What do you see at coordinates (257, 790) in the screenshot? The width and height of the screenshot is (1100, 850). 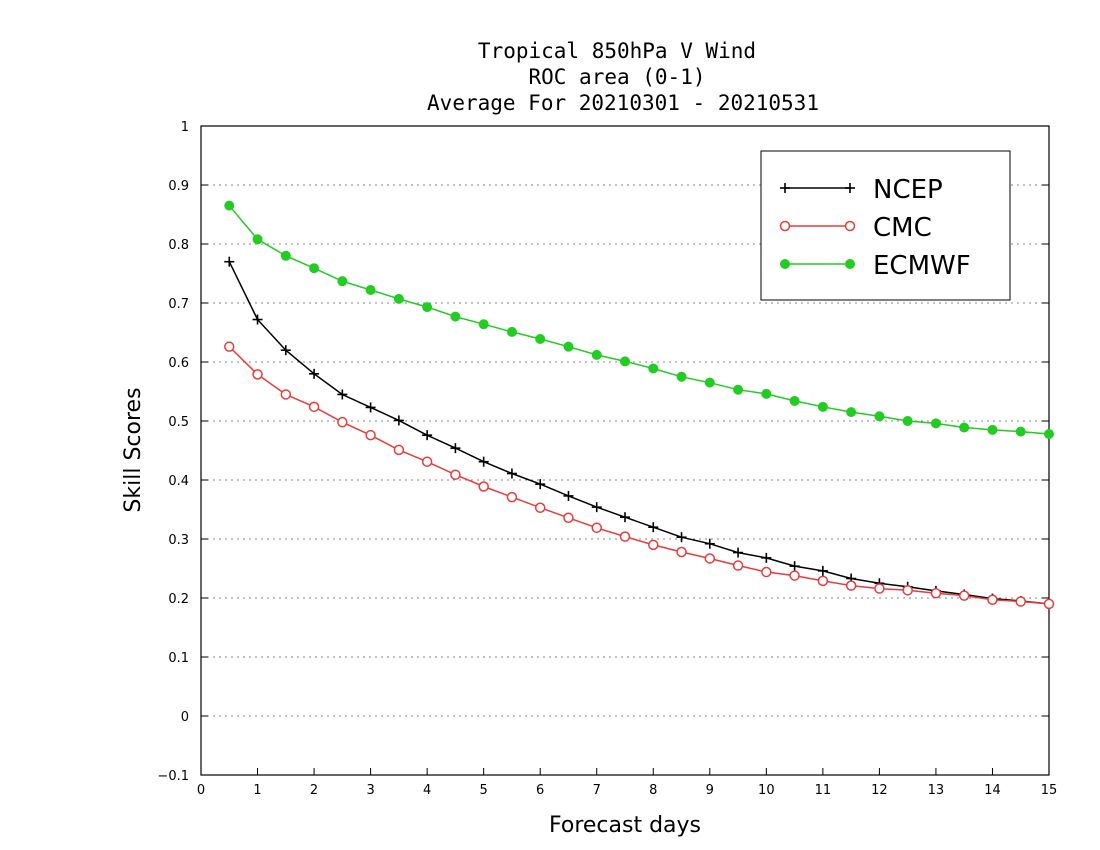 I see `x-tick-label: 1` at bounding box center [257, 790].